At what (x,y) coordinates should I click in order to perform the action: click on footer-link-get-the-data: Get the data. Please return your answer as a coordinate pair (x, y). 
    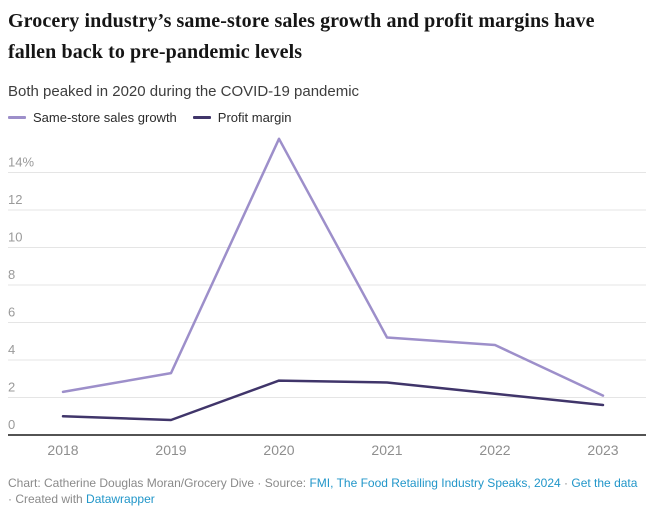
    Looking at the image, I should click on (604, 483).